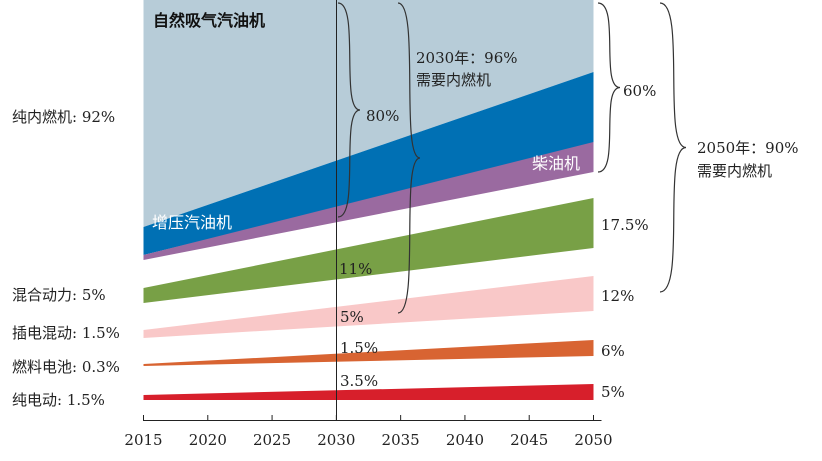 This screenshot has height=461, width=822. What do you see at coordinates (208, 440) in the screenshot?
I see `x-tick-label-2020: 2020` at bounding box center [208, 440].